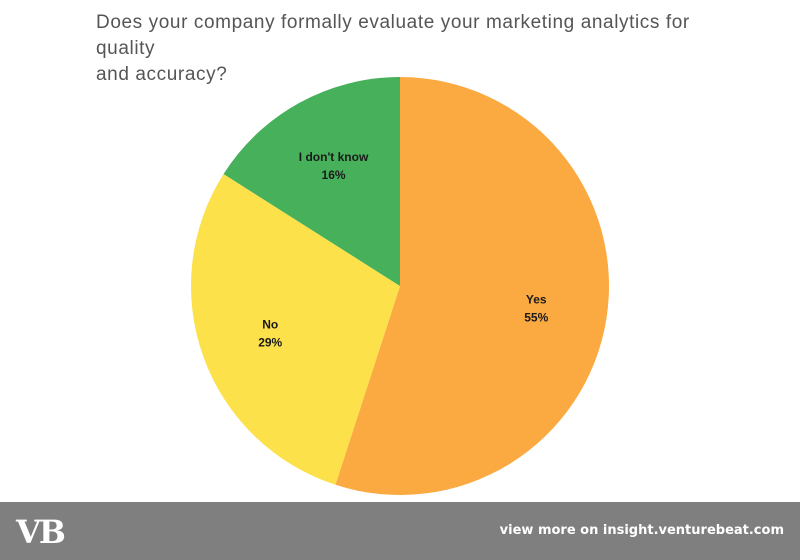 This screenshot has width=800, height=560. Describe the element at coordinates (41, 532) in the screenshot. I see `vb-logo: VB` at that location.